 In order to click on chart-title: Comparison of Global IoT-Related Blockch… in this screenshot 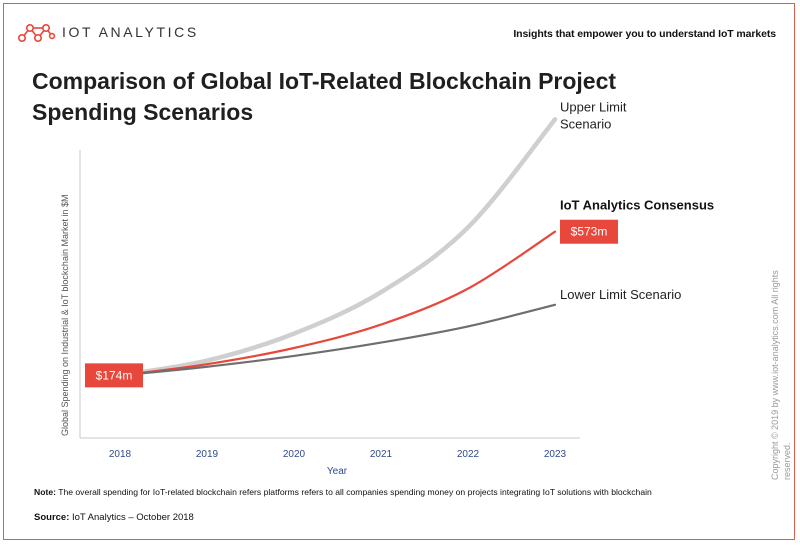, I will do `click(324, 96)`.